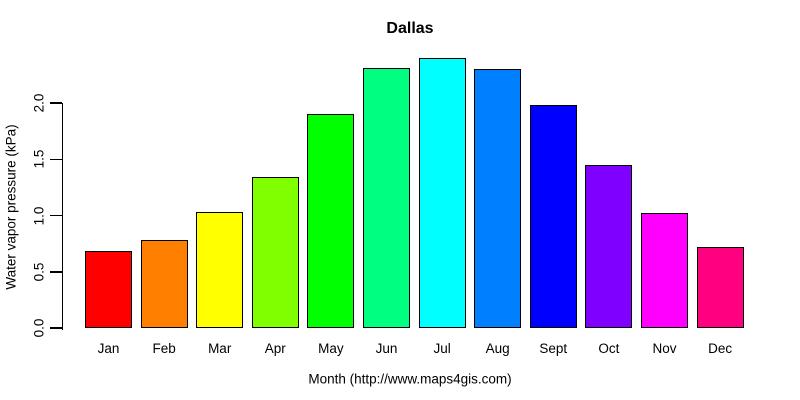  Describe the element at coordinates (553, 348) in the screenshot. I see `x-tick-label: Sept` at that location.